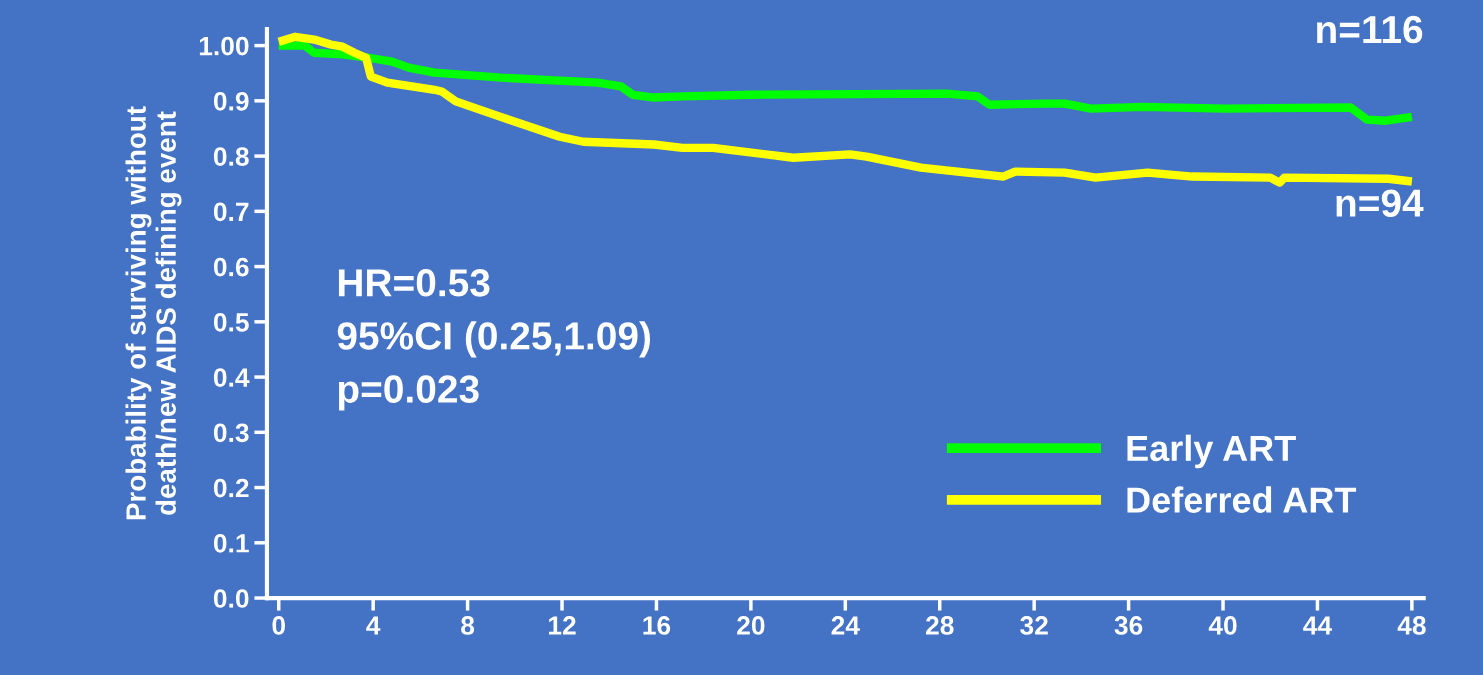 The width and height of the screenshot is (1483, 675). What do you see at coordinates (231, 156) in the screenshot?
I see `y-tick-label: 0.8` at bounding box center [231, 156].